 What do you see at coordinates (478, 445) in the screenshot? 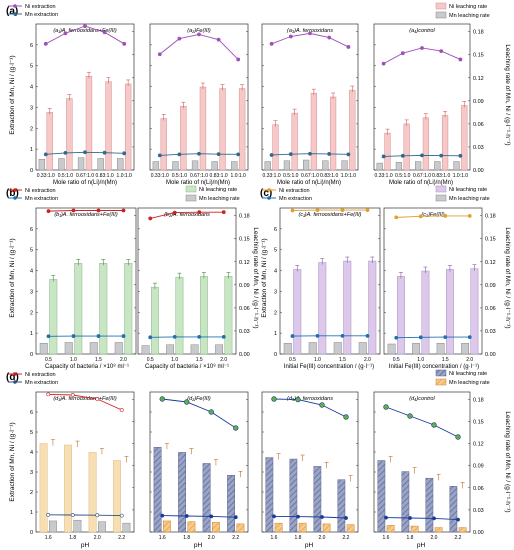
I see `y2-tick-label: 0.12` at bounding box center [478, 445].